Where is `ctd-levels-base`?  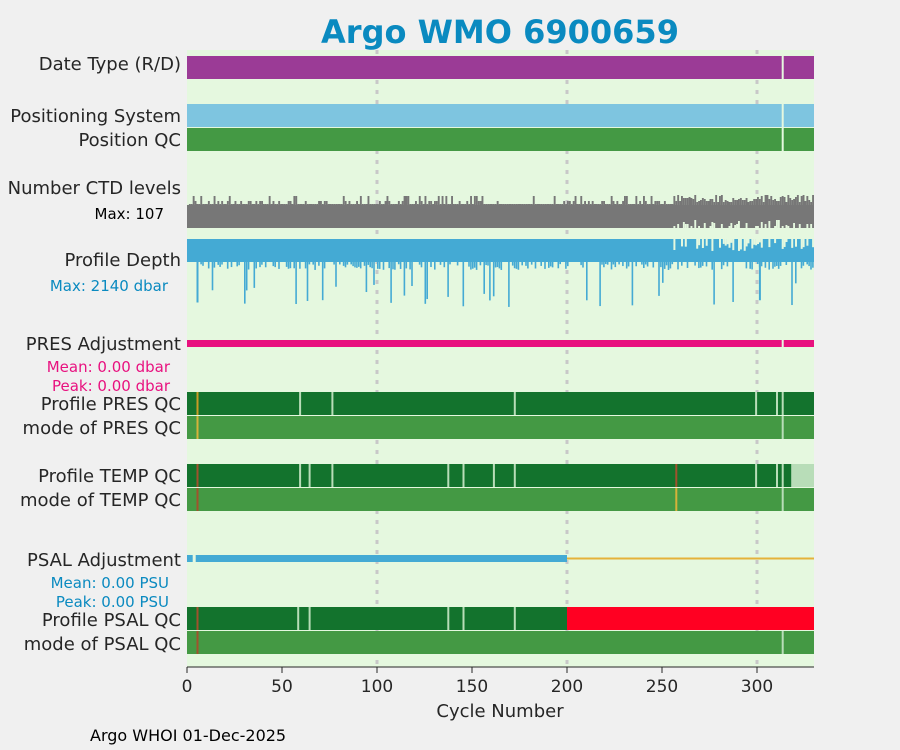 ctd-levels-base is located at coordinates (500, 216).